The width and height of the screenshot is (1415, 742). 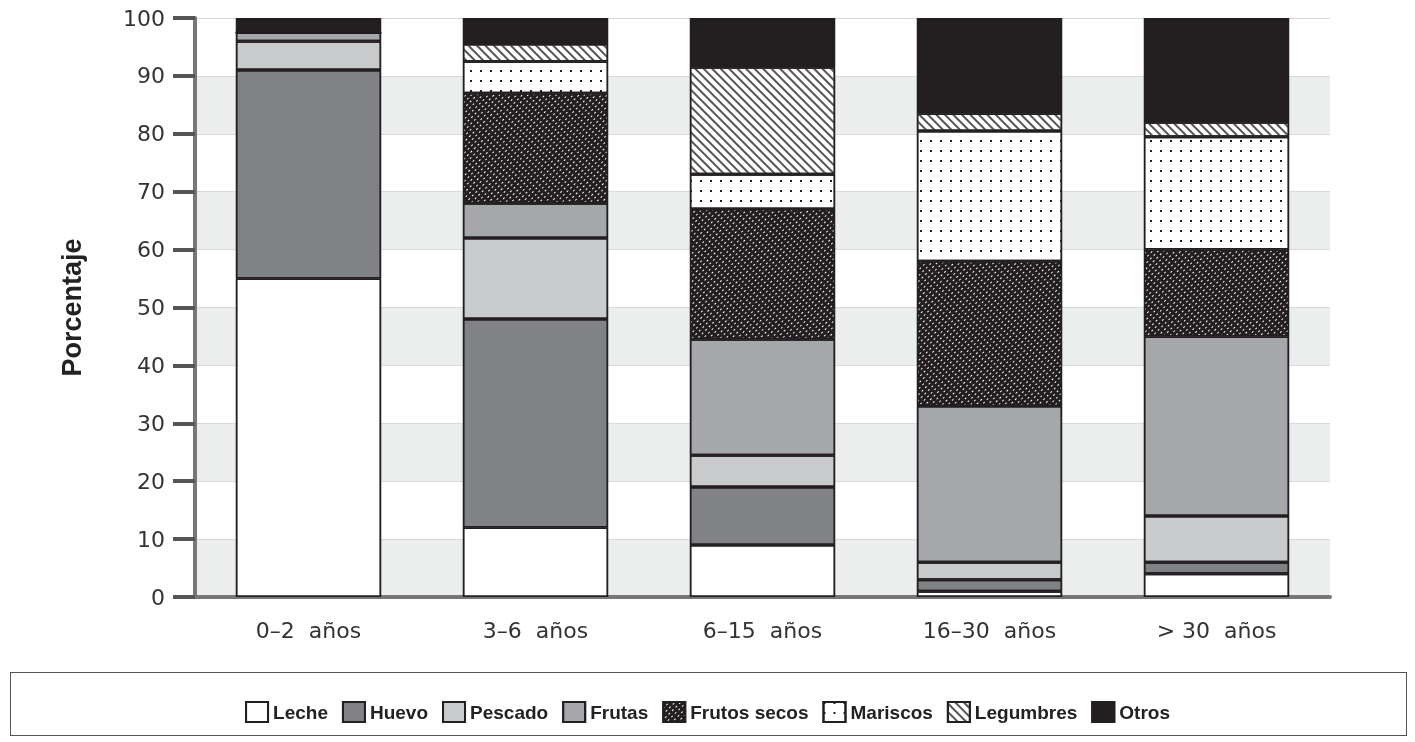 What do you see at coordinates (151, 134) in the screenshot?
I see `y-tick-label: 80` at bounding box center [151, 134].